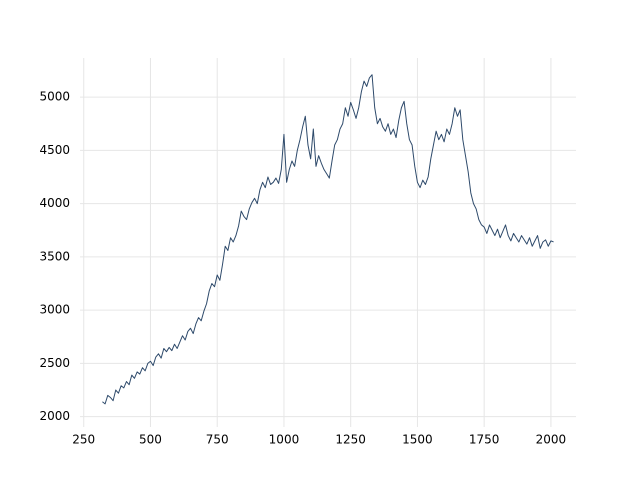  Describe the element at coordinates (54, 310) in the screenshot. I see `y-tick-label: 3000` at that location.